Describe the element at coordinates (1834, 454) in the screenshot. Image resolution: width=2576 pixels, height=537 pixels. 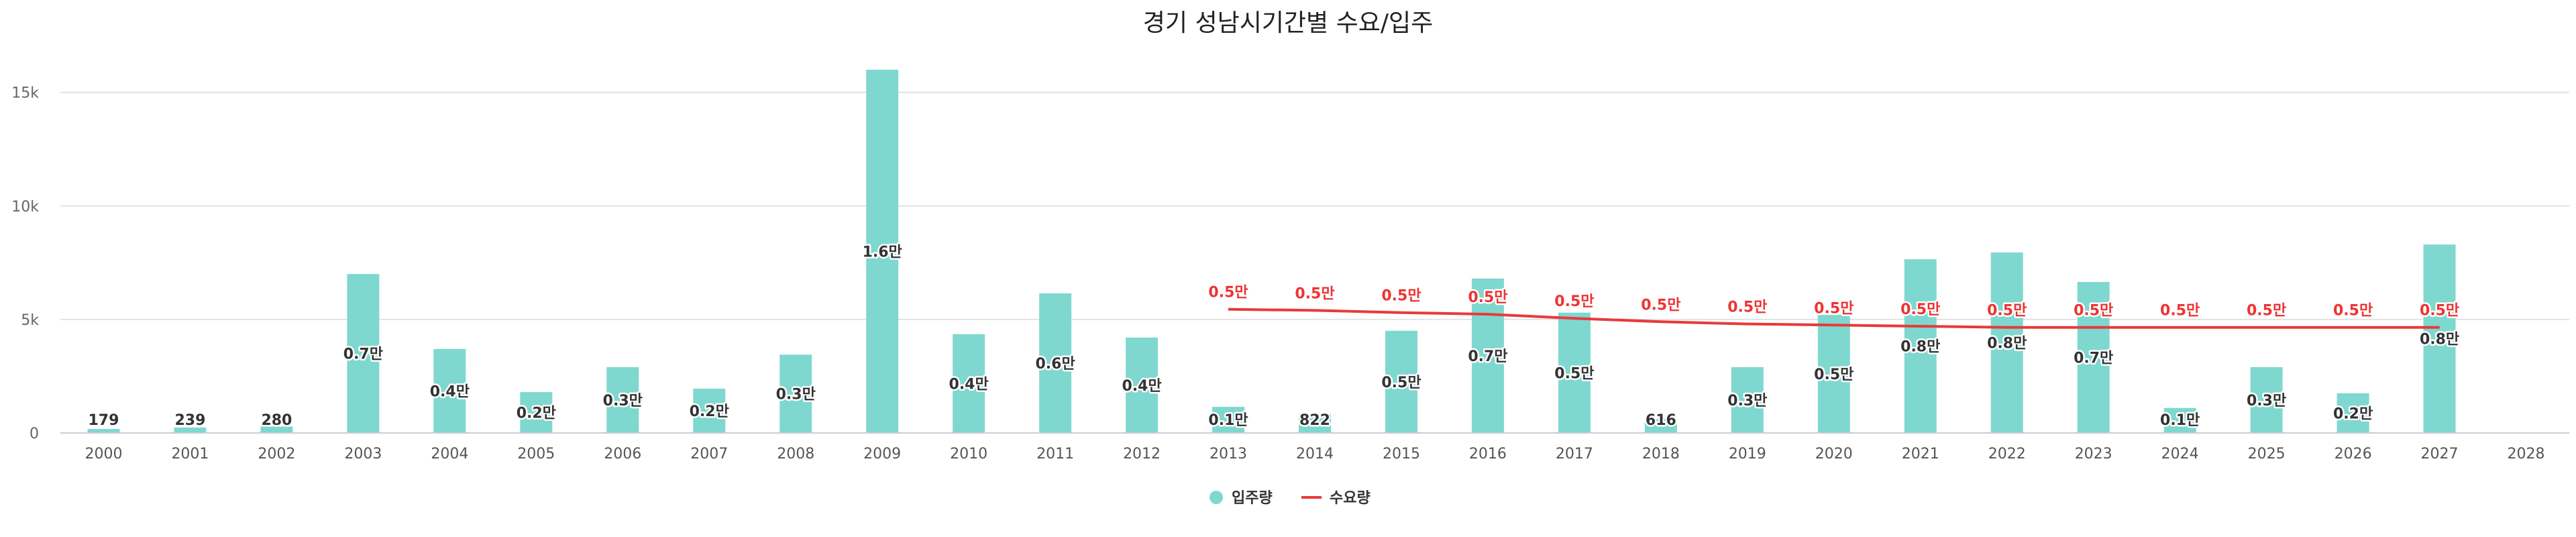
I see `x-tick-label: 2020` at that location.